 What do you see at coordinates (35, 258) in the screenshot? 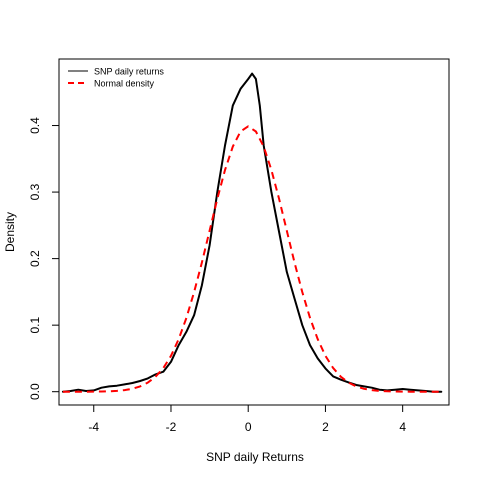
I see `y-tick-label: 0.2` at bounding box center [35, 258].